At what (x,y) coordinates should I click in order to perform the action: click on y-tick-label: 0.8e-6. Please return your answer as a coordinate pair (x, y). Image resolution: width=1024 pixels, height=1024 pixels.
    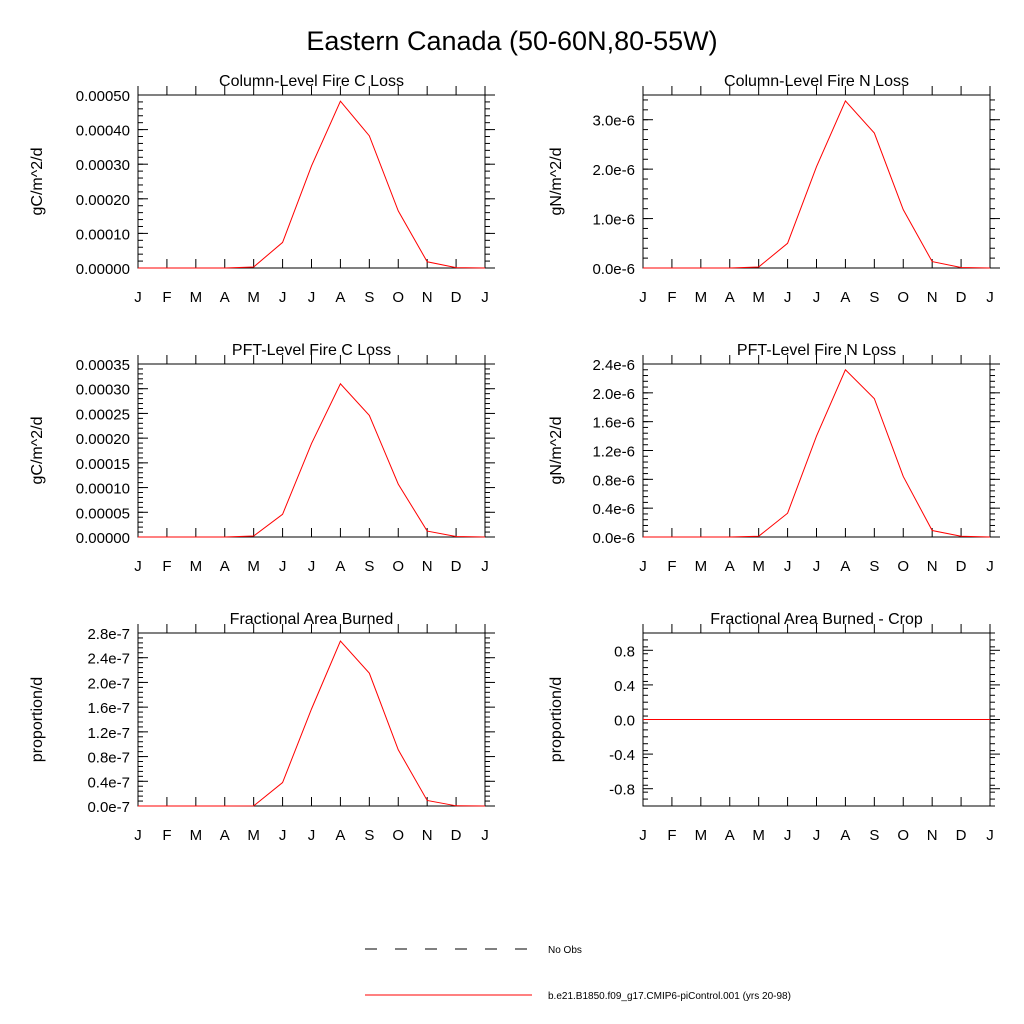
    Looking at the image, I should click on (613, 480).